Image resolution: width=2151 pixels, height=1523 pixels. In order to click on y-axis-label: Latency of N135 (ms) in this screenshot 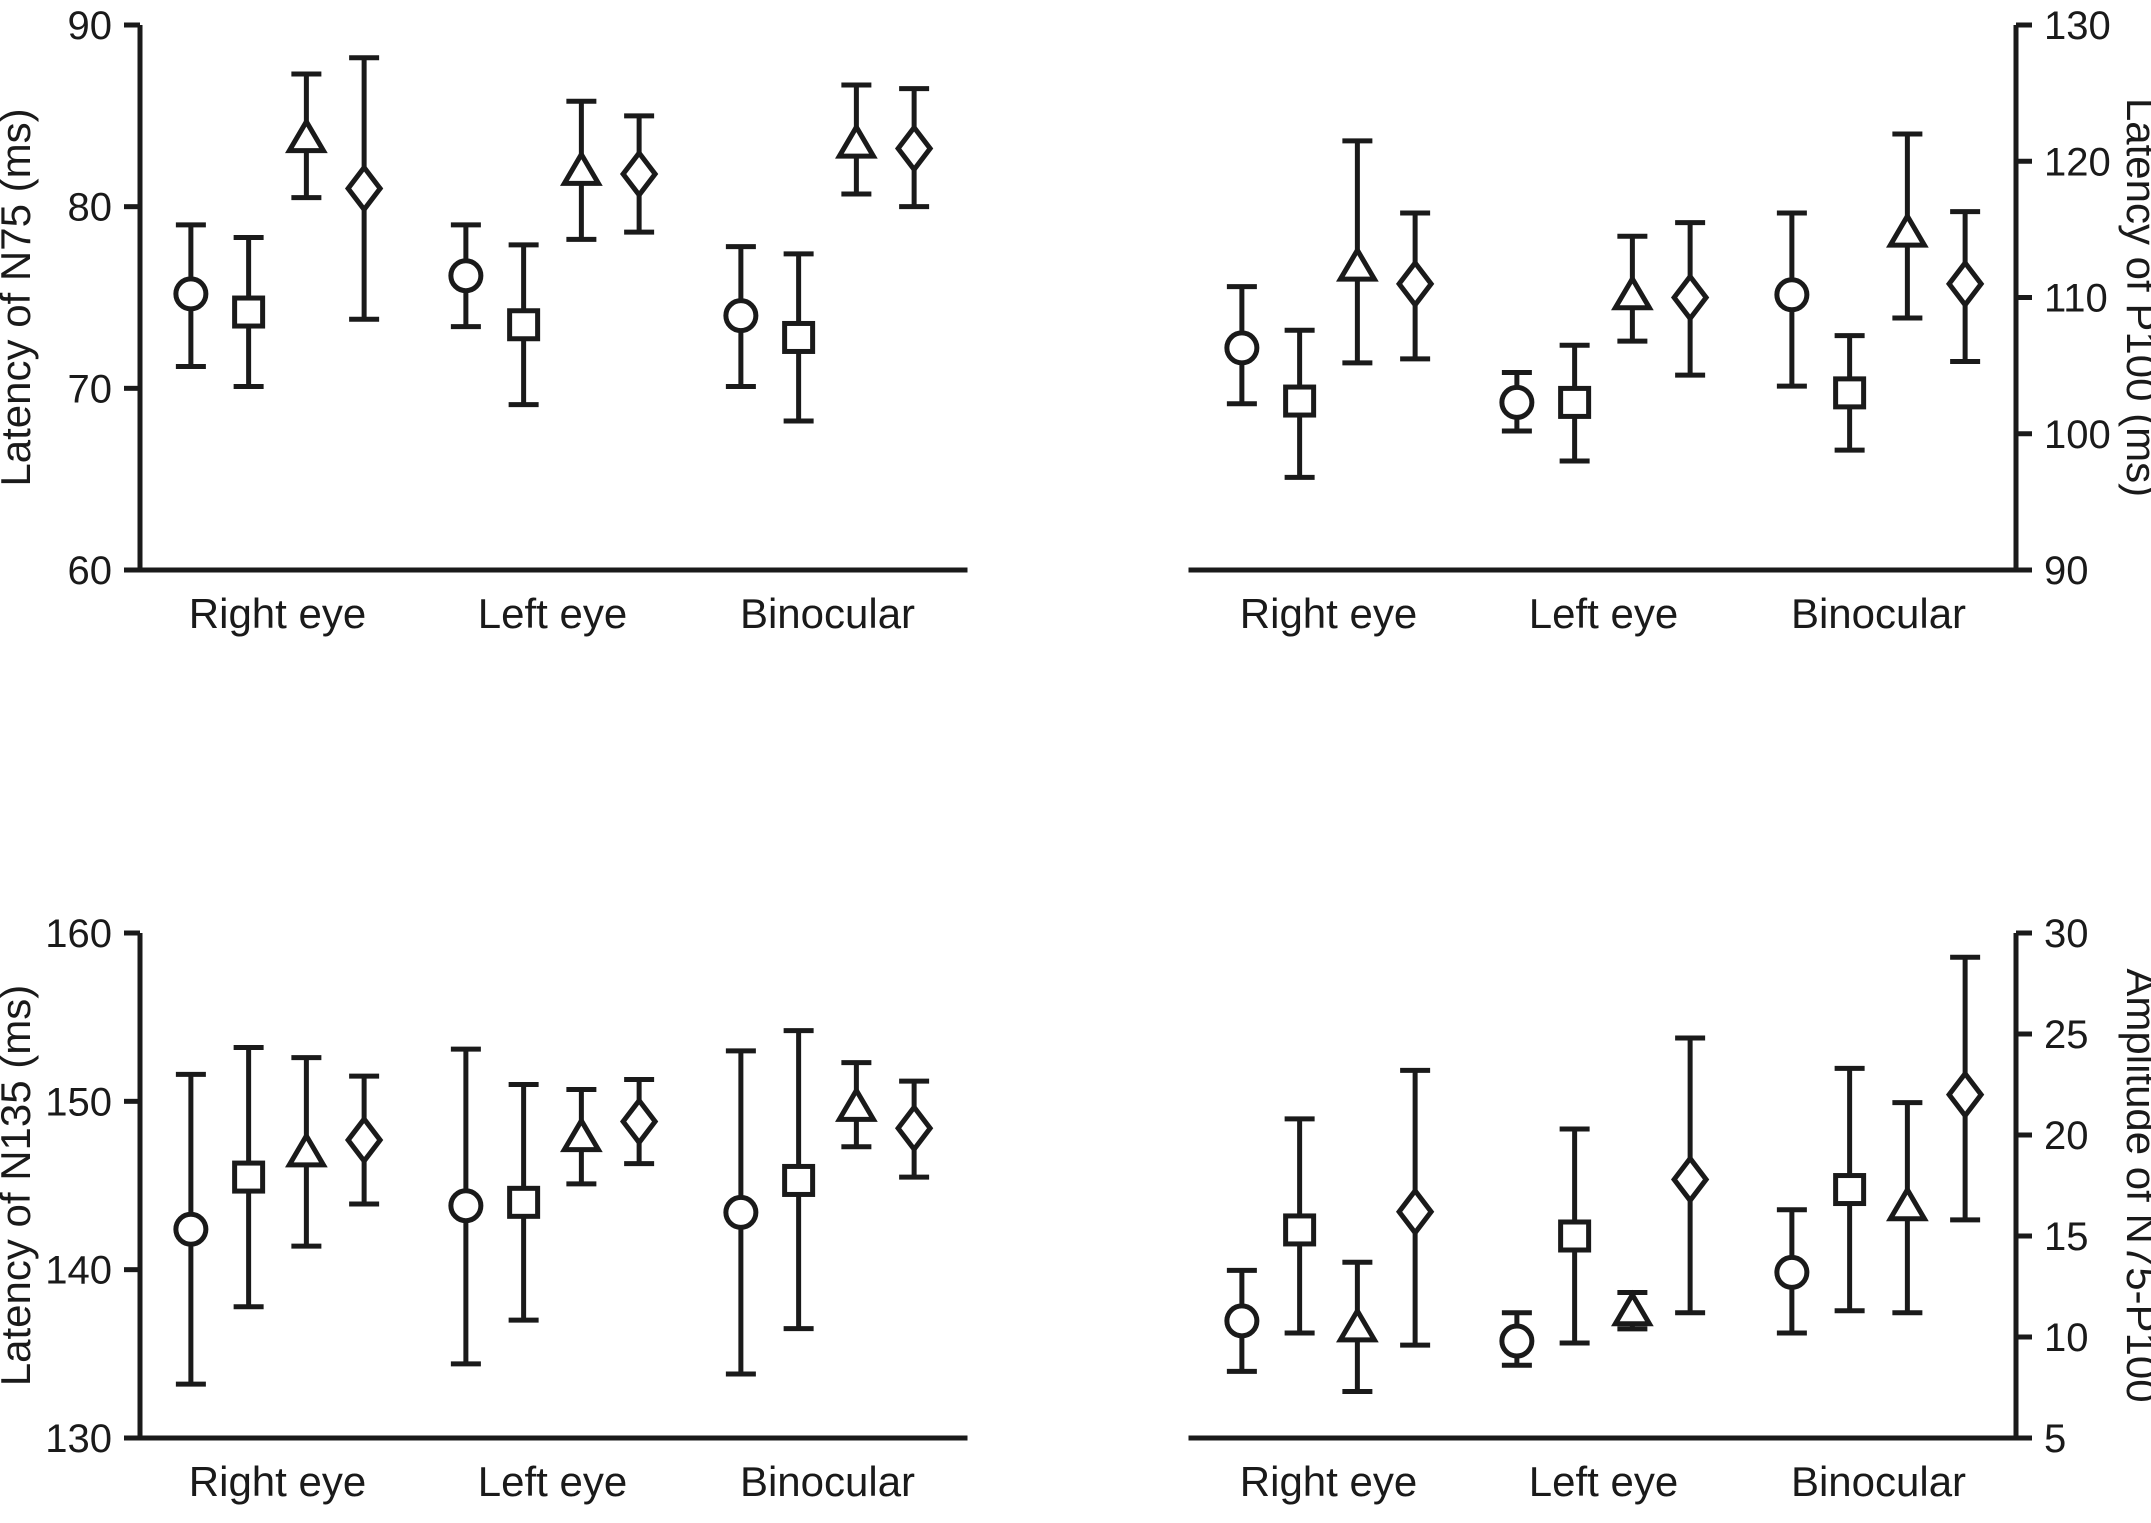, I will do `click(19, 1186)`.